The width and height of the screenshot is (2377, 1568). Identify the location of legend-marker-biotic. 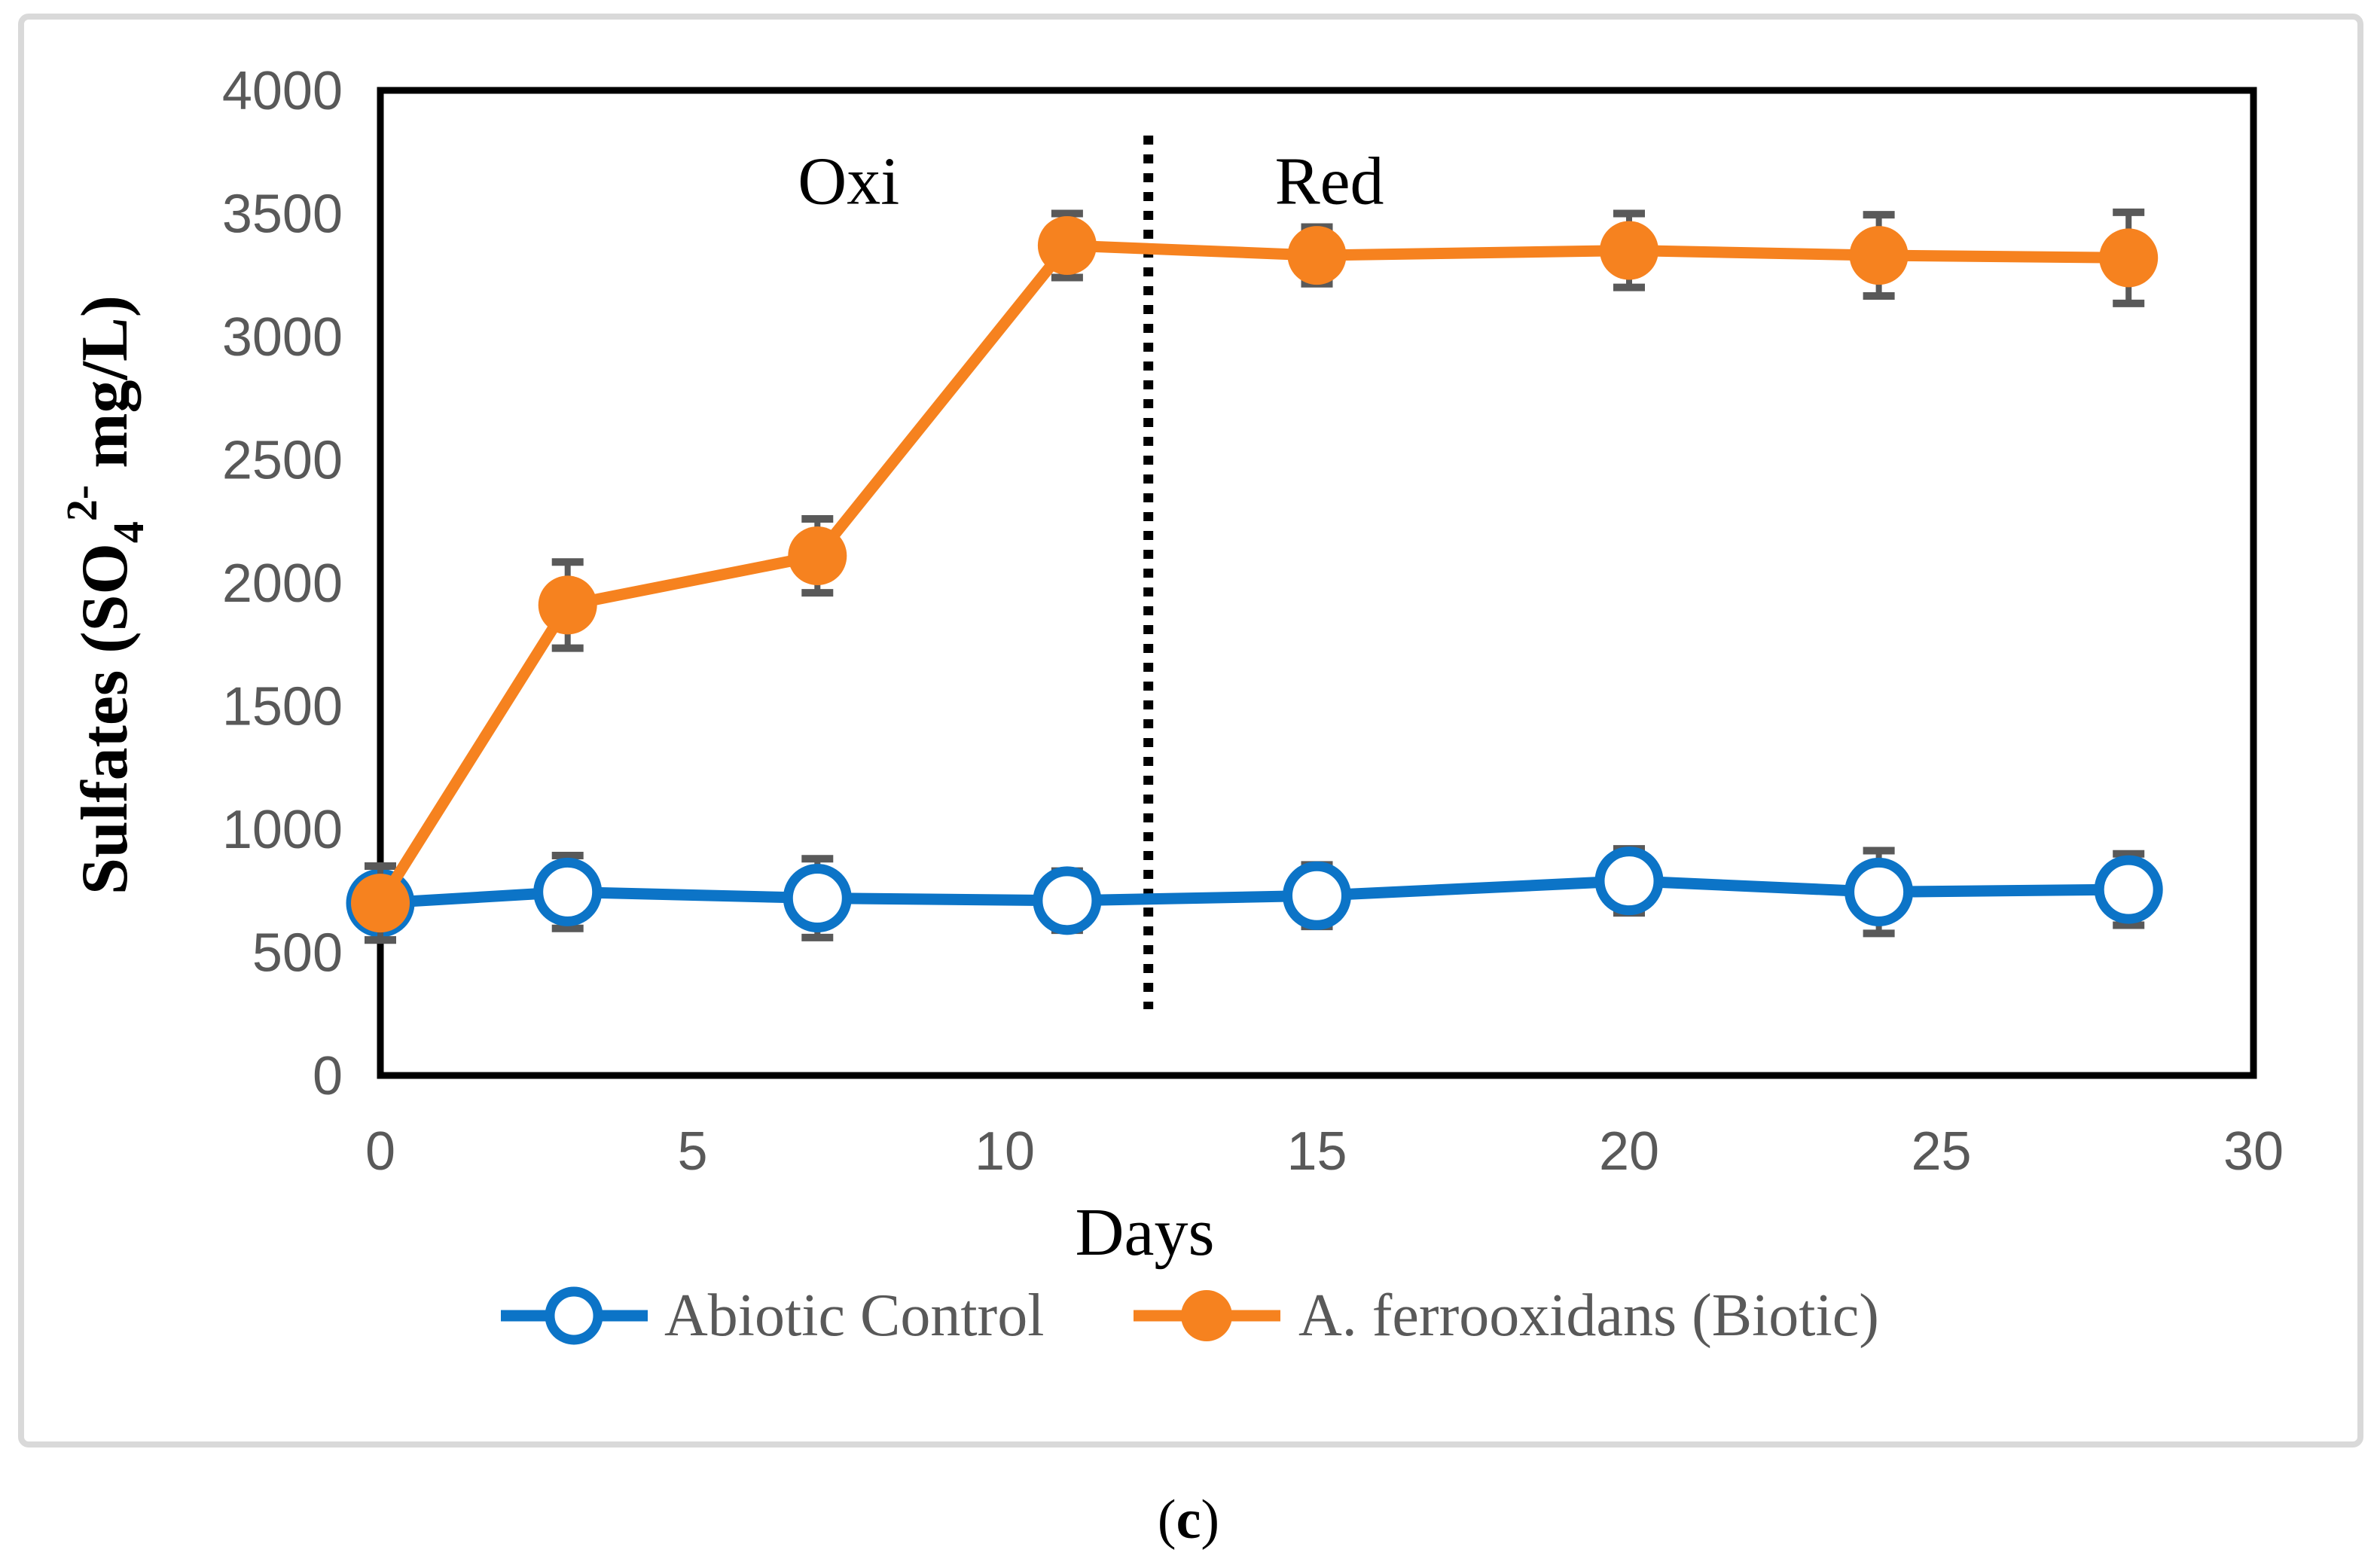
(1206, 1316).